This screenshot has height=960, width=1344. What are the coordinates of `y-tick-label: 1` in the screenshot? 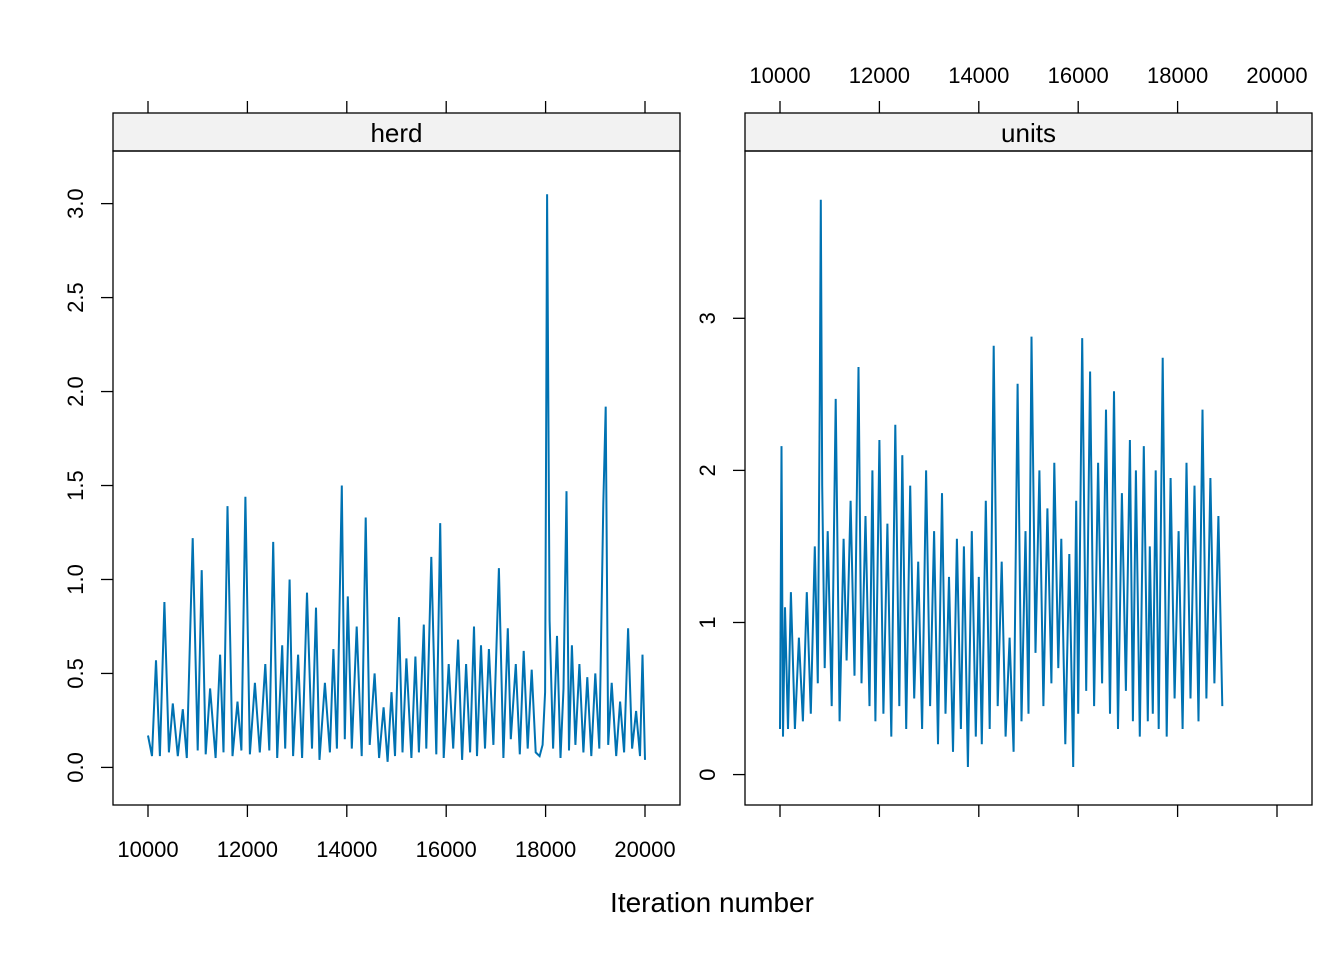 It's located at (707, 622).